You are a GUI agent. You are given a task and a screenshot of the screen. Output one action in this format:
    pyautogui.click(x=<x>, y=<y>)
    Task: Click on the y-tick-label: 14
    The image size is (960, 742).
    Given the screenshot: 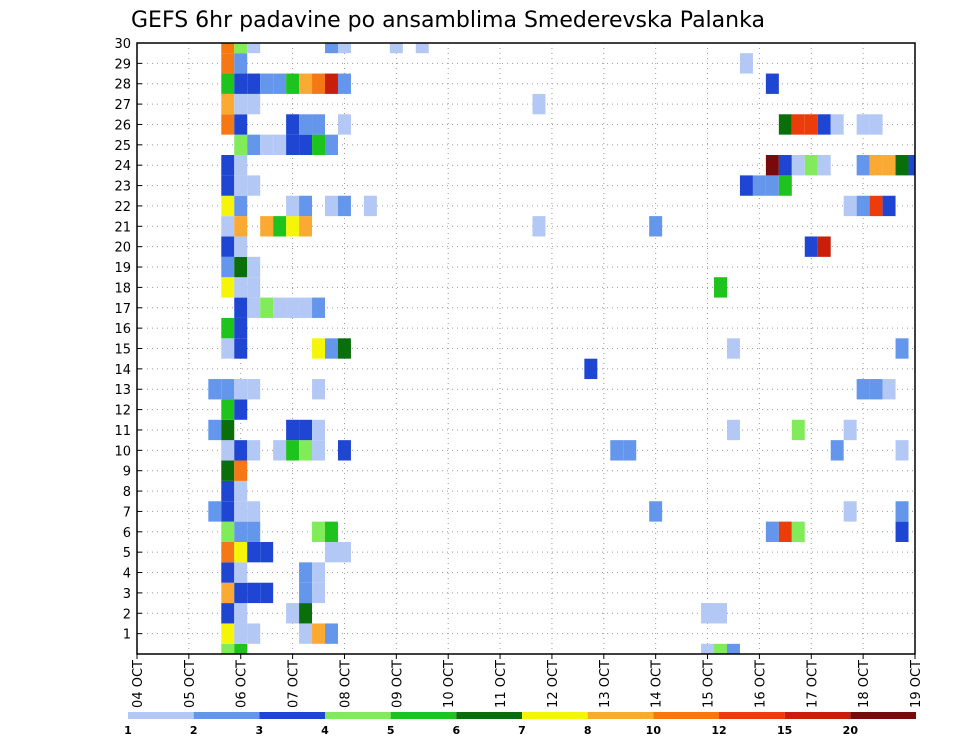 What is the action you would take?
    pyautogui.click(x=122, y=370)
    